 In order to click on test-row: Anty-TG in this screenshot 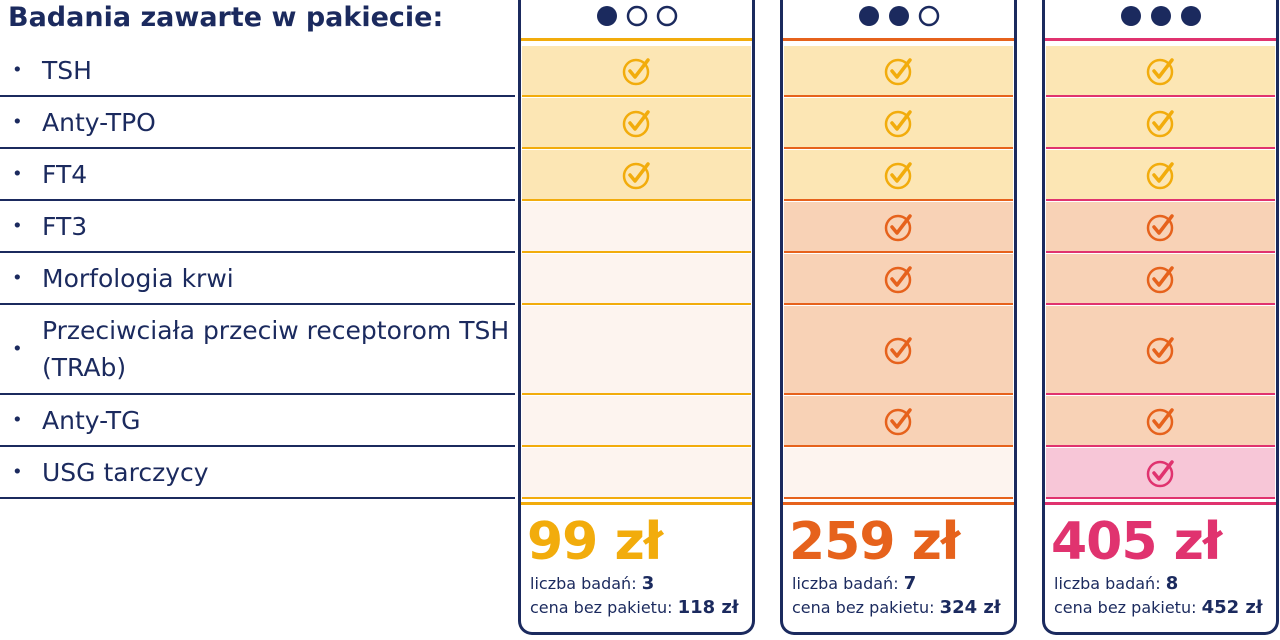, I will do `click(257, 421)`.